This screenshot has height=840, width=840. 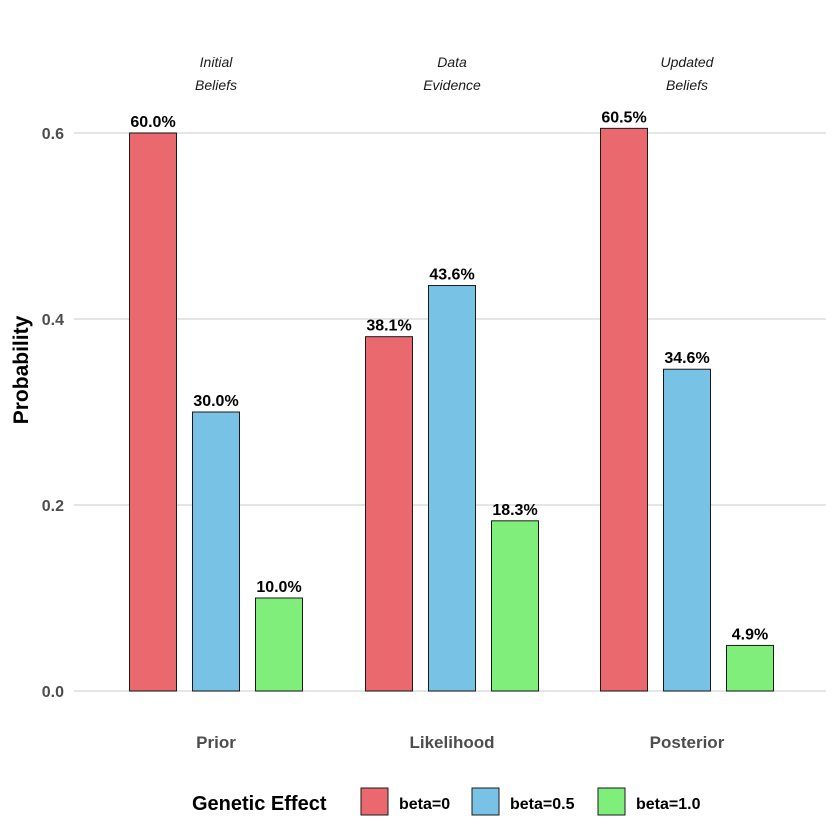 I want to click on bar-value-label: 4.9%, so click(x=750, y=634).